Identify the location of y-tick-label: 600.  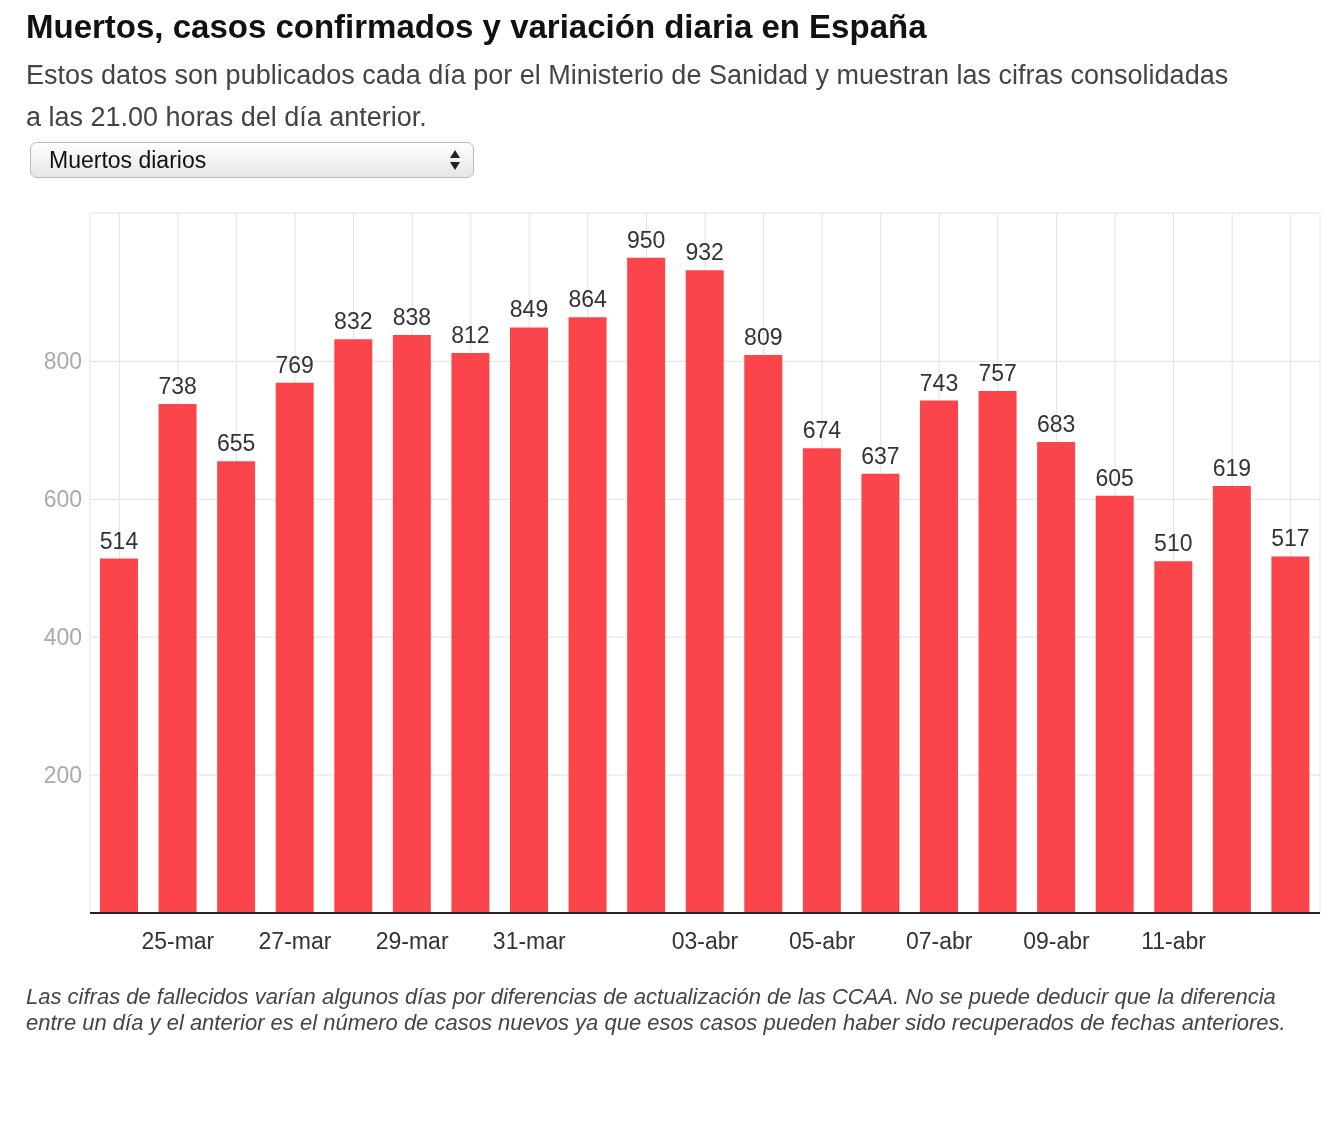
(62, 499).